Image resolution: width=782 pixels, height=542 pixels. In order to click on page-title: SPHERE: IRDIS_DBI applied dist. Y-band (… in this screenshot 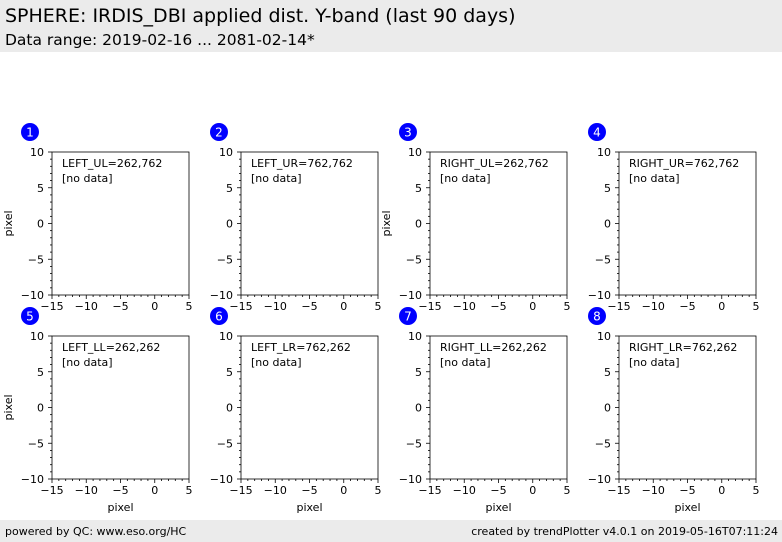, I will do `click(260, 16)`.